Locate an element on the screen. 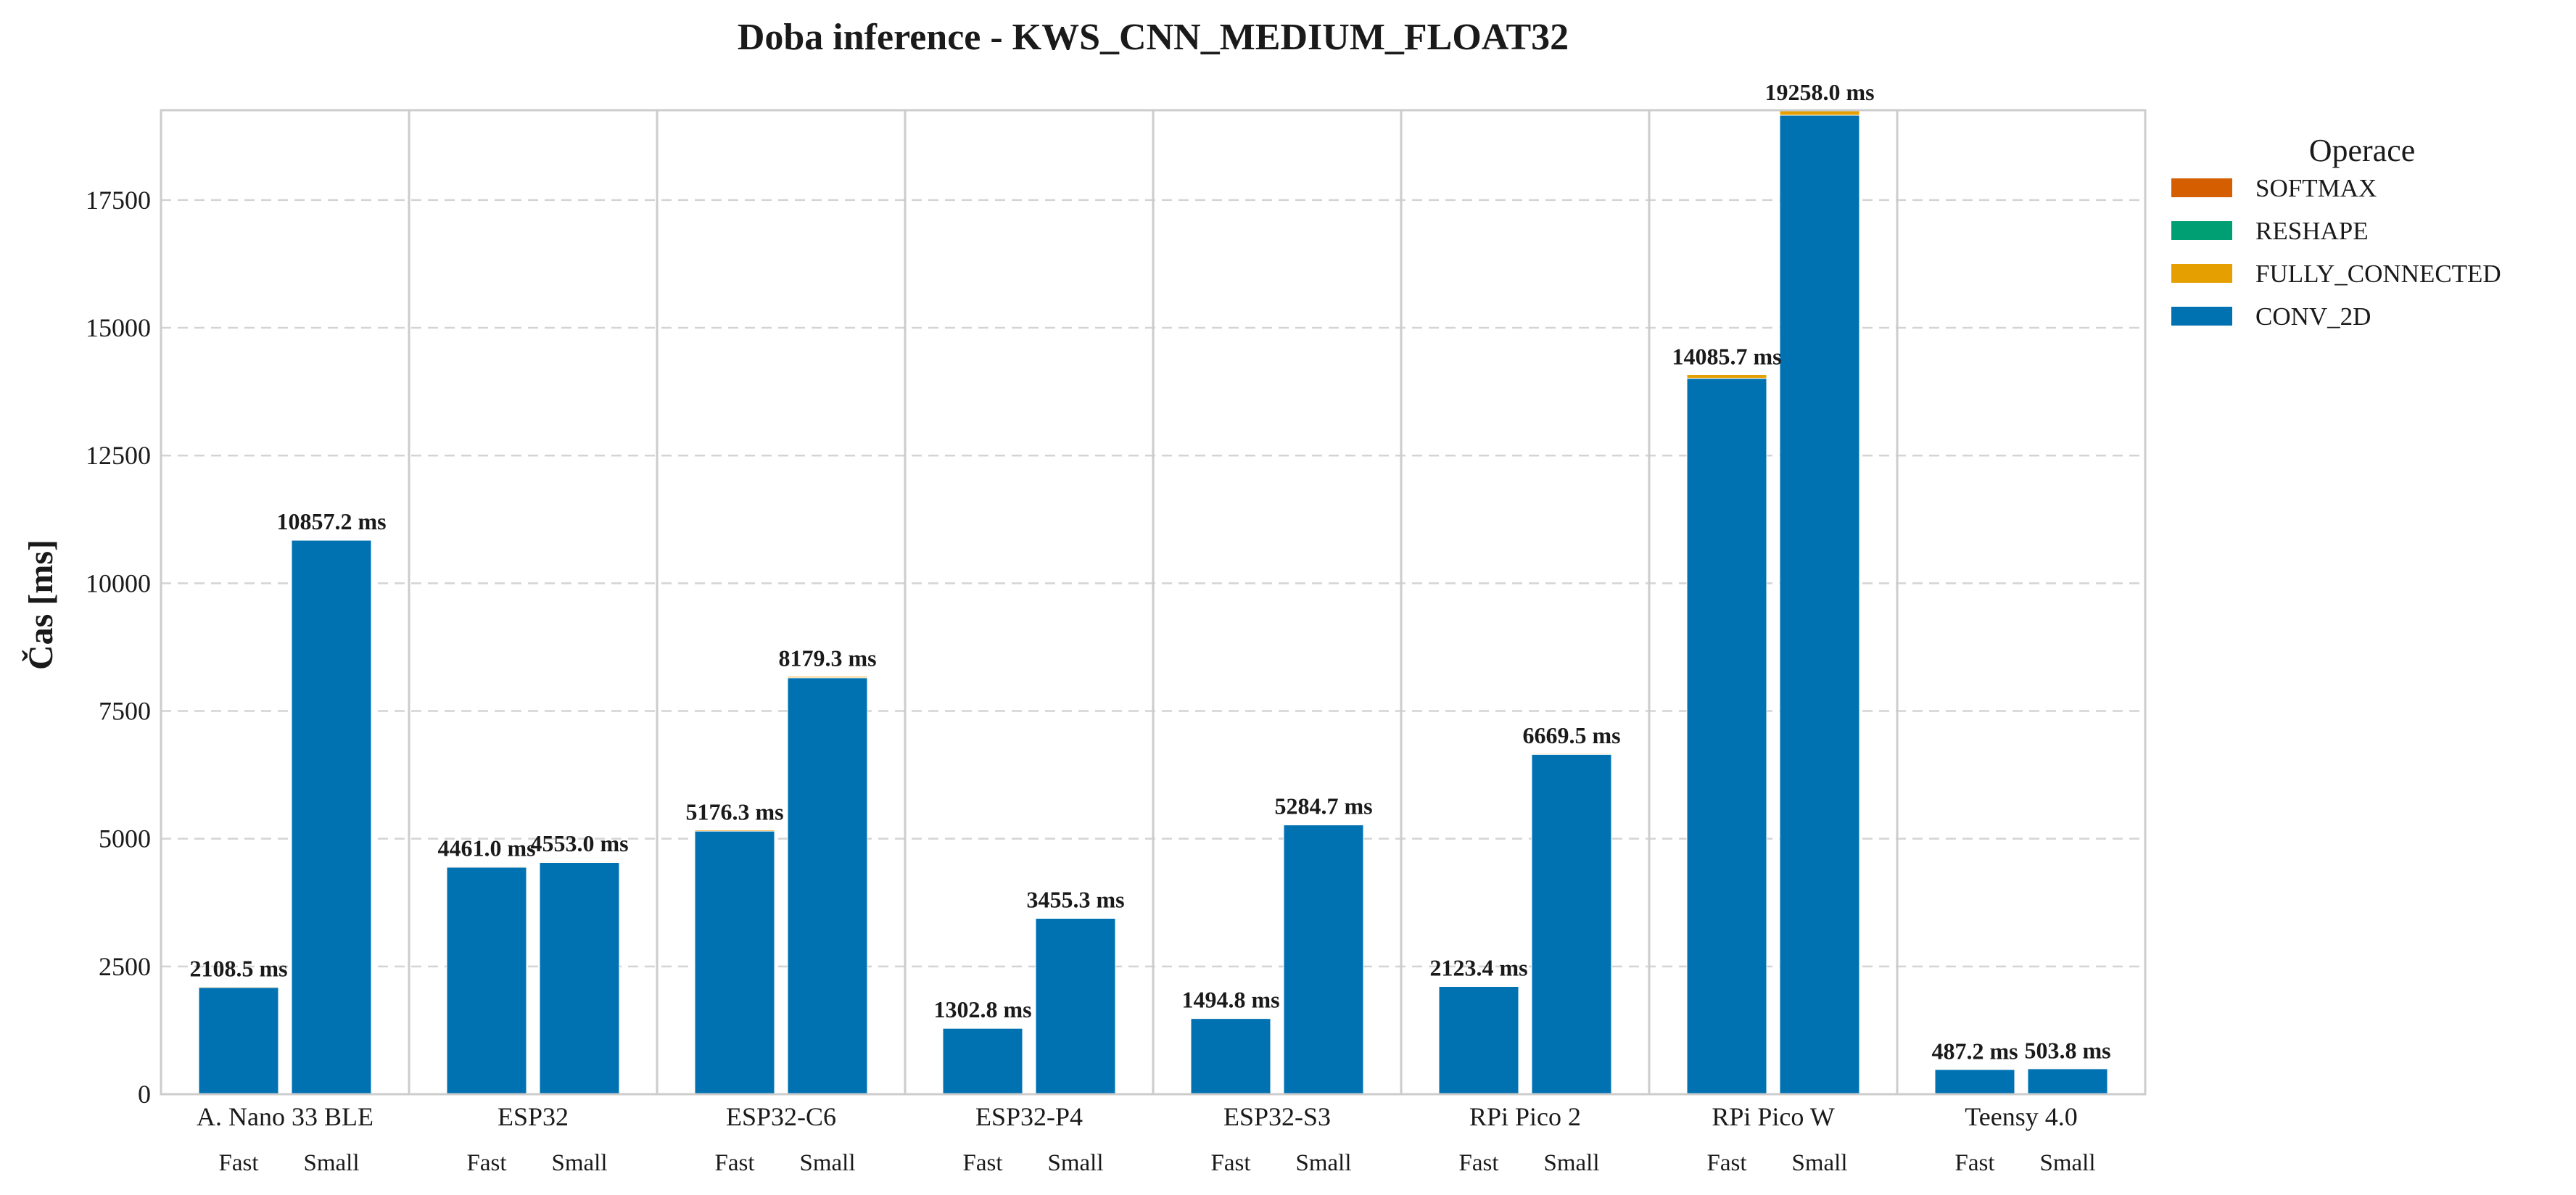 Image resolution: width=2576 pixels, height=1195 pixels. x-tick-label: A. Nano 33 BLE is located at coordinates (285, 1116).